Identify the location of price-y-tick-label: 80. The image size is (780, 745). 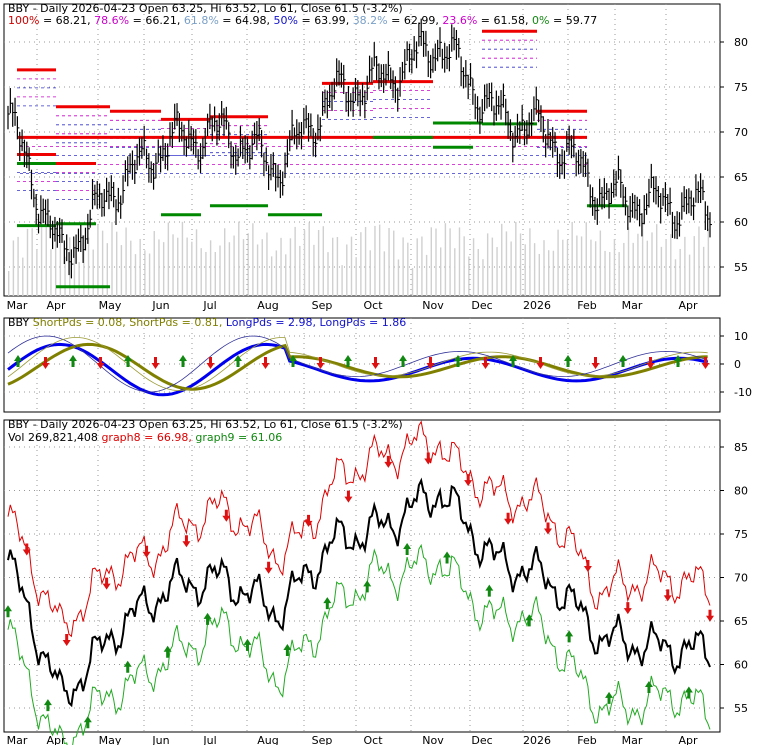
(741, 42).